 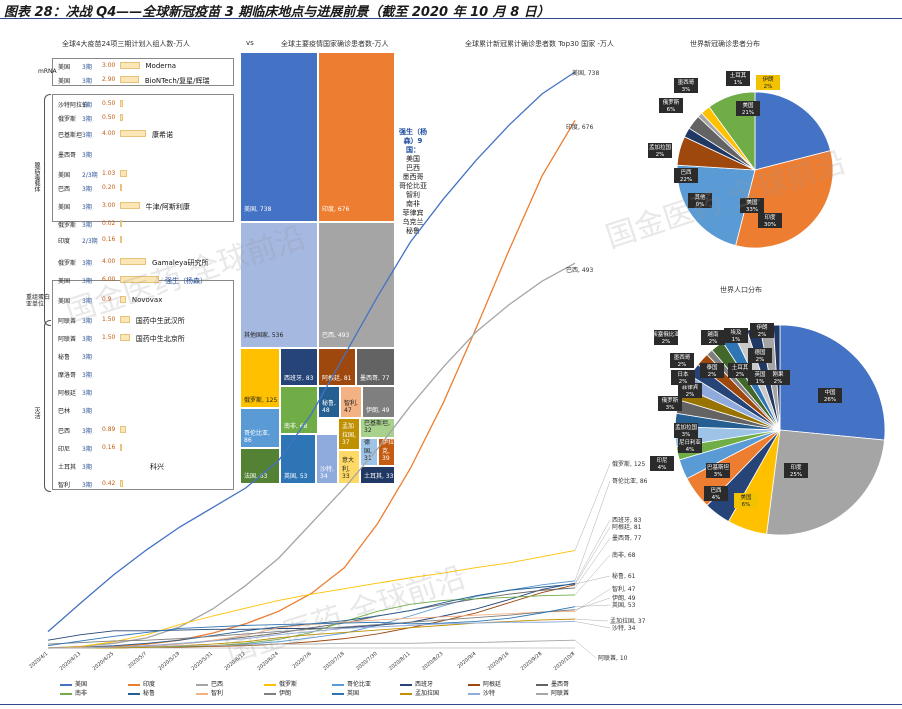 I want to click on pie-slice, so click(x=825, y=482).